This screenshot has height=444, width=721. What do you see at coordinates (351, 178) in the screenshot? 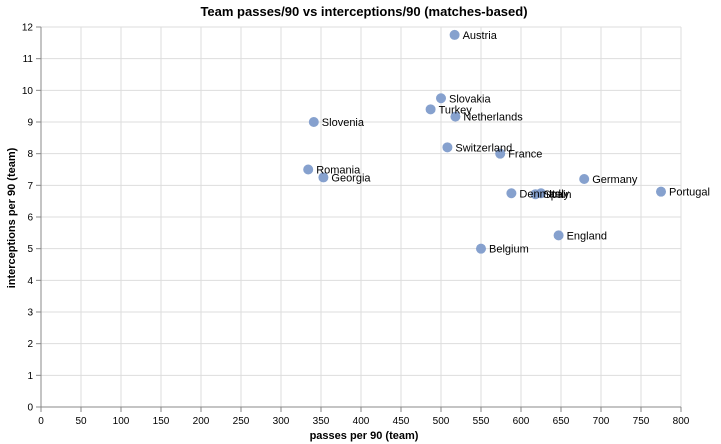
I see `point-label: Georgia` at bounding box center [351, 178].